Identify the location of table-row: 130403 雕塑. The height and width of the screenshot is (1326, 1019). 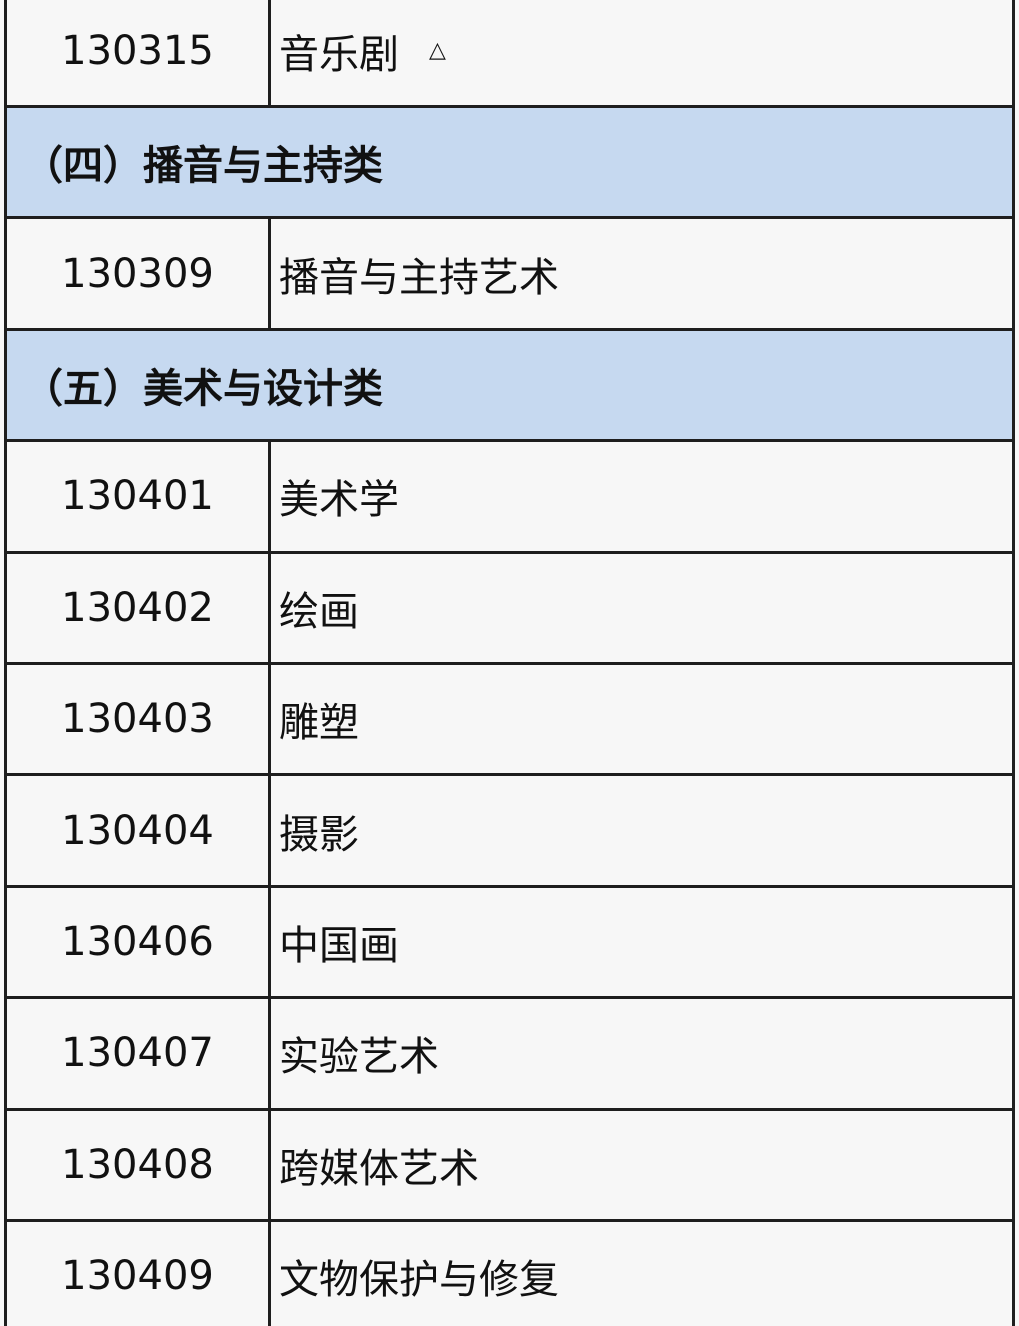
(509, 721).